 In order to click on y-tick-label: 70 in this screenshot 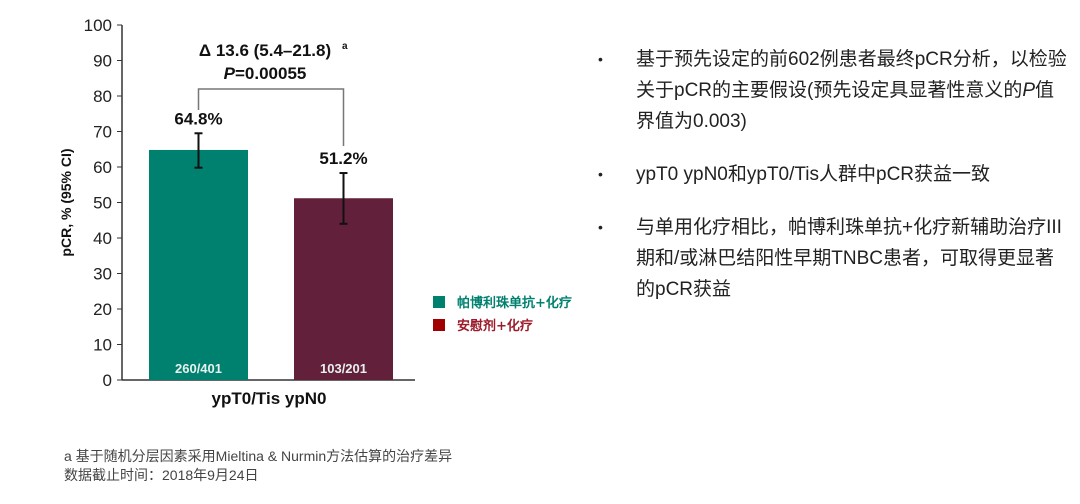, I will do `click(102, 132)`.